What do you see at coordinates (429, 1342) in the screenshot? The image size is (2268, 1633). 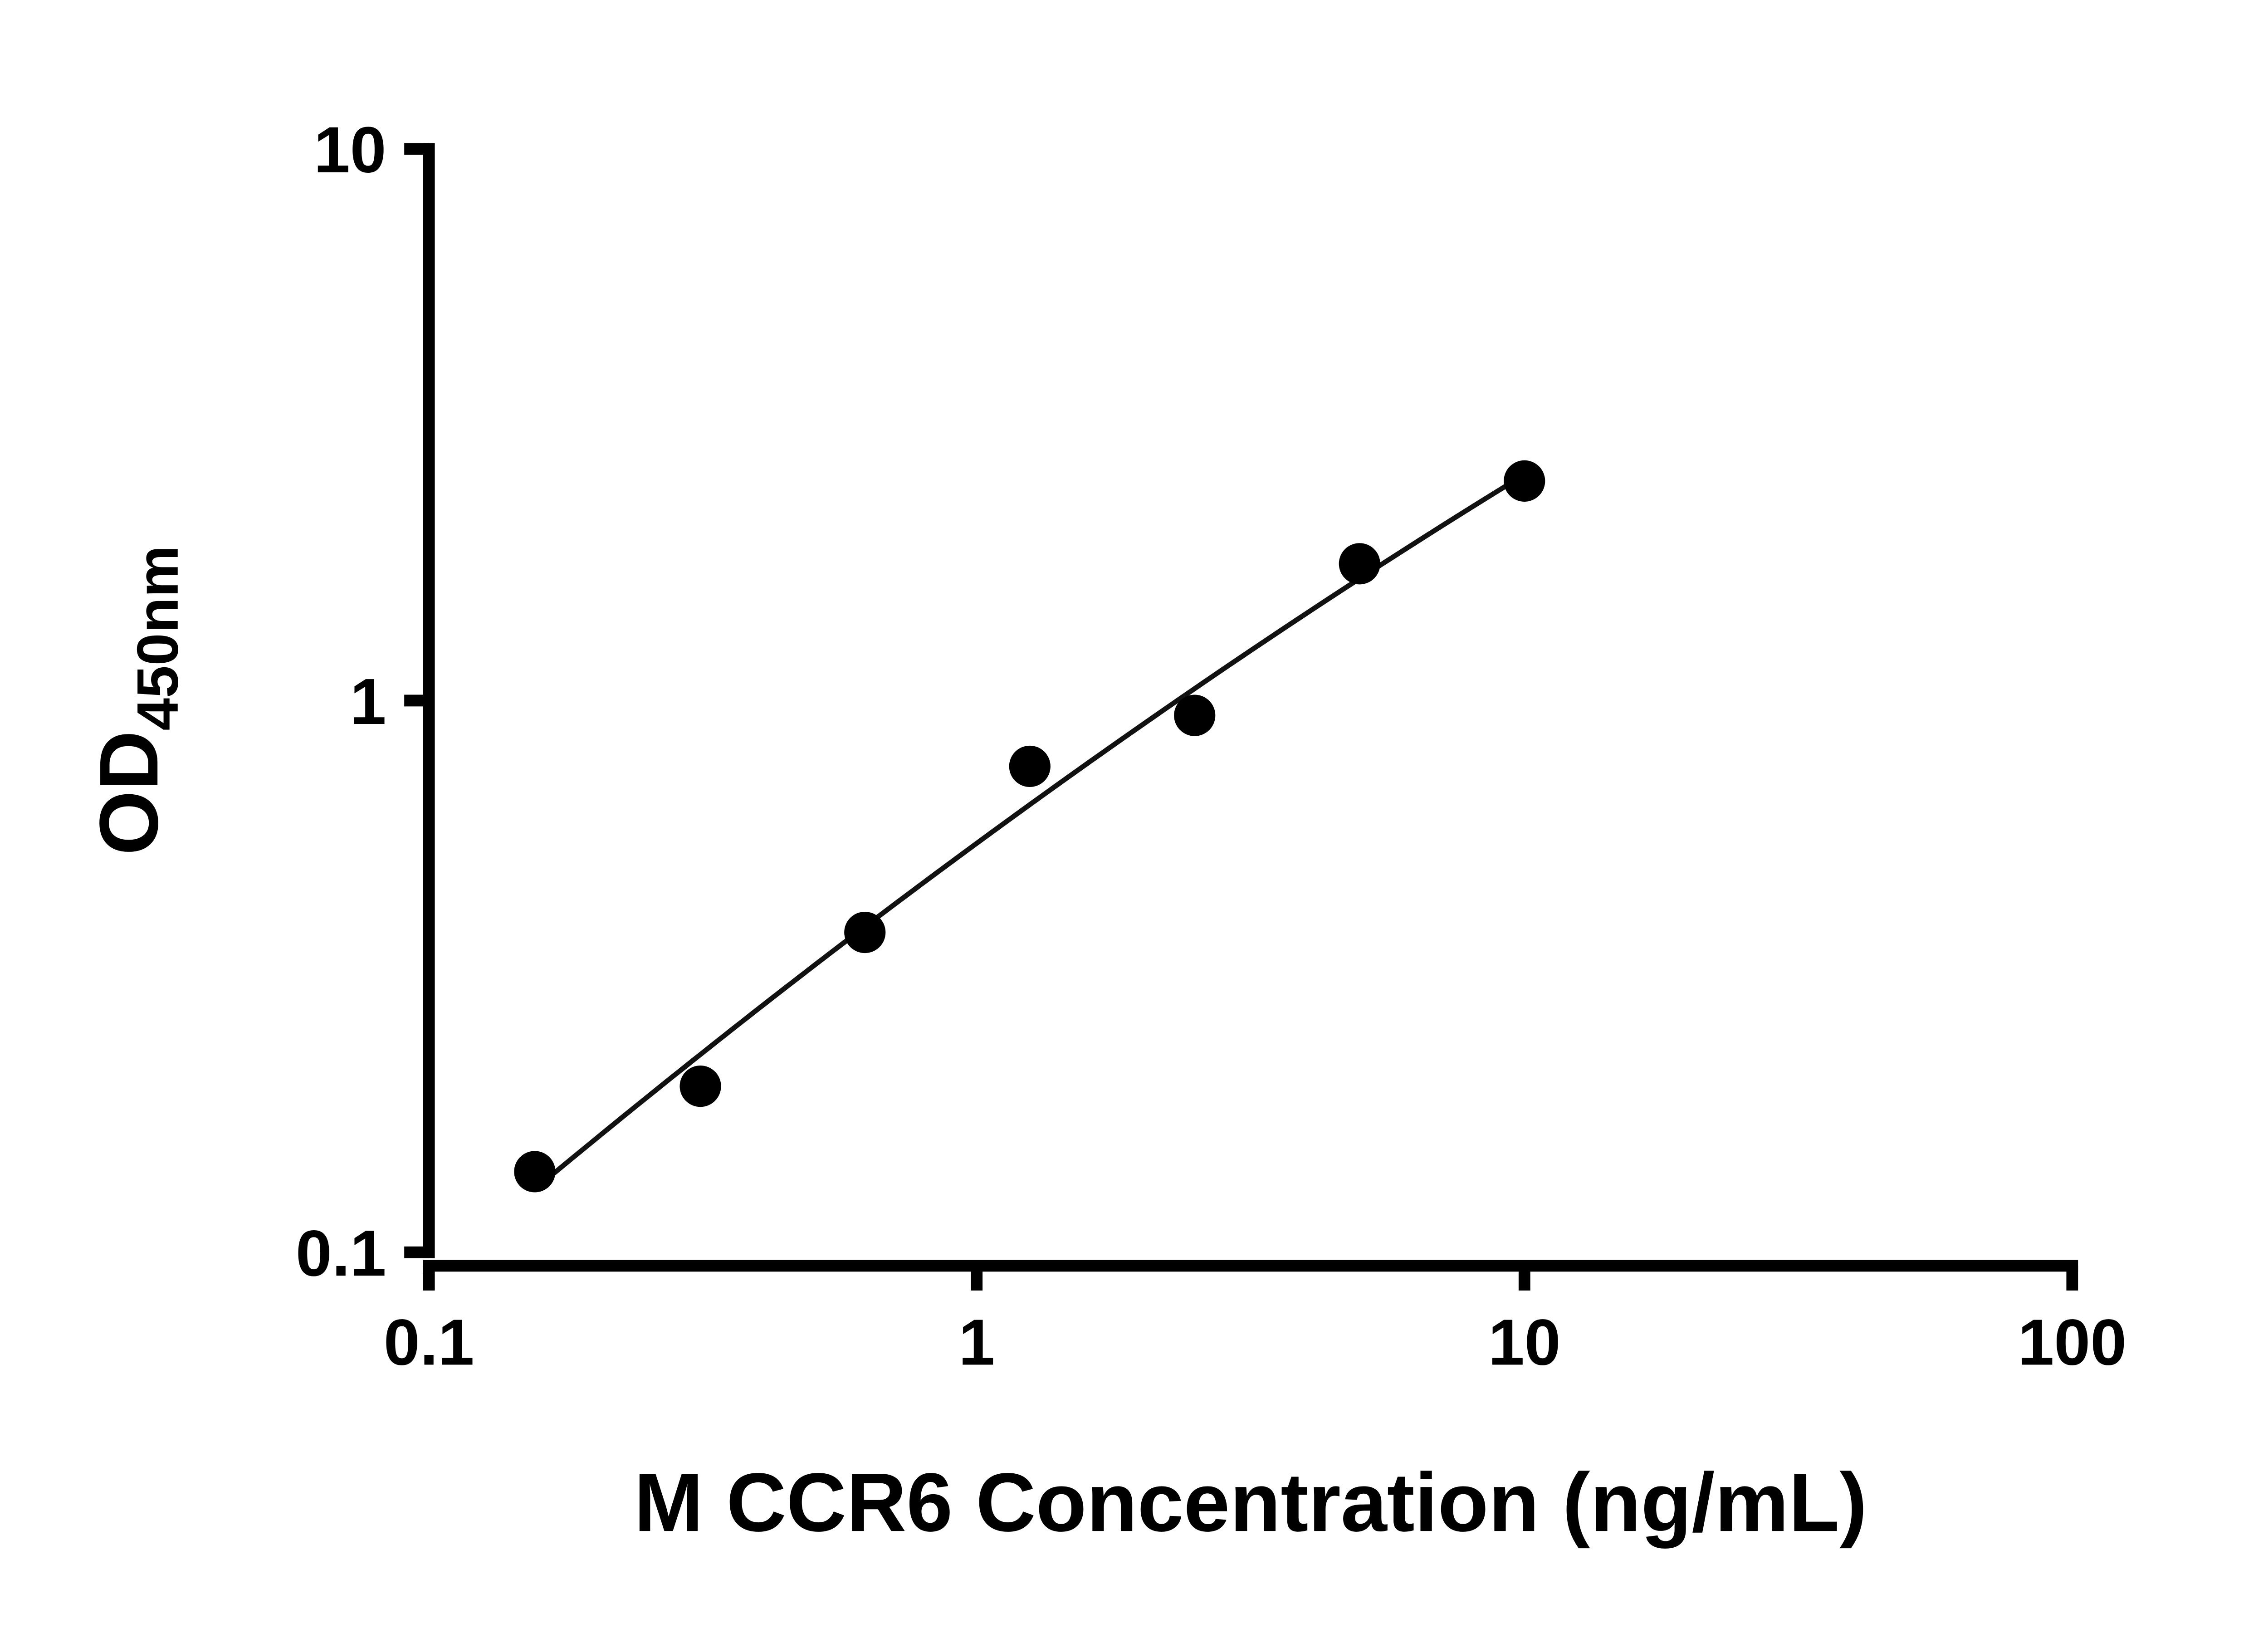 I see `x-tick-label: 0.1` at bounding box center [429, 1342].